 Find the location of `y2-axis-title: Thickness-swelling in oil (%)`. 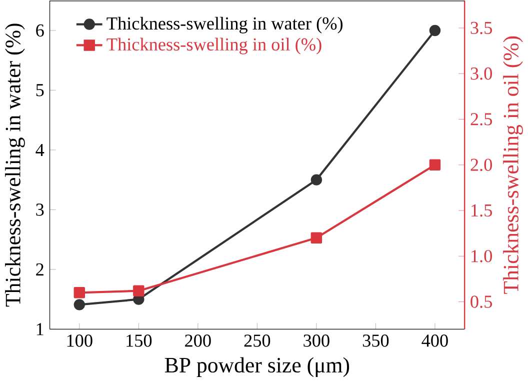

y2-axis-title: Thickness-swelling in oil (%) is located at coordinates (513, 165).